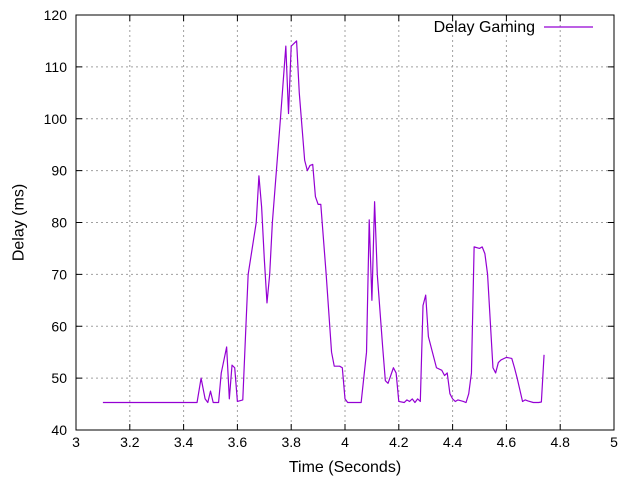  I want to click on x-tick-label: 3.2, so click(130, 442).